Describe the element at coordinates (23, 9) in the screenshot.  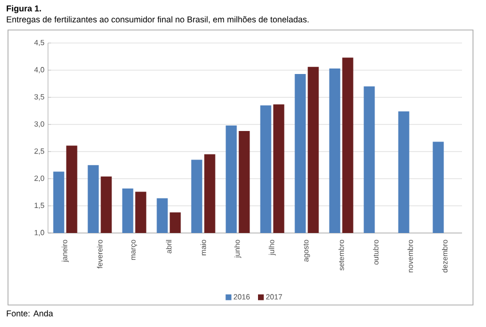
I see `chart-title: Figura 1.` at that location.